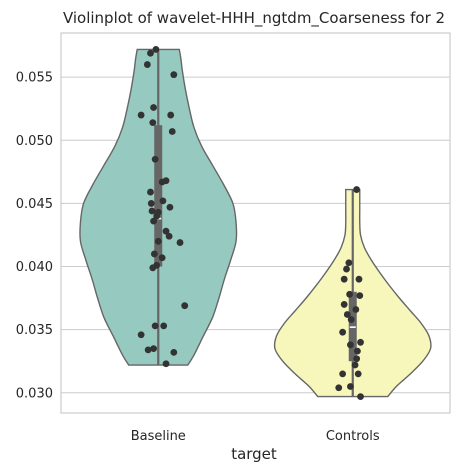  Describe the element at coordinates (254, 454) in the screenshot. I see `x-axis-label: target` at that location.